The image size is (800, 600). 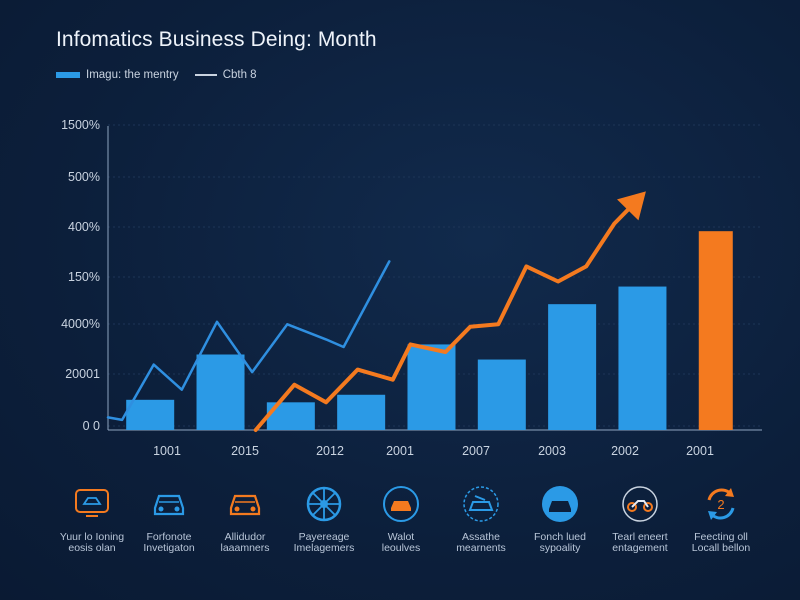 I want to click on icon-label-line1: Yuur lo Ioning, so click(x=92, y=537).